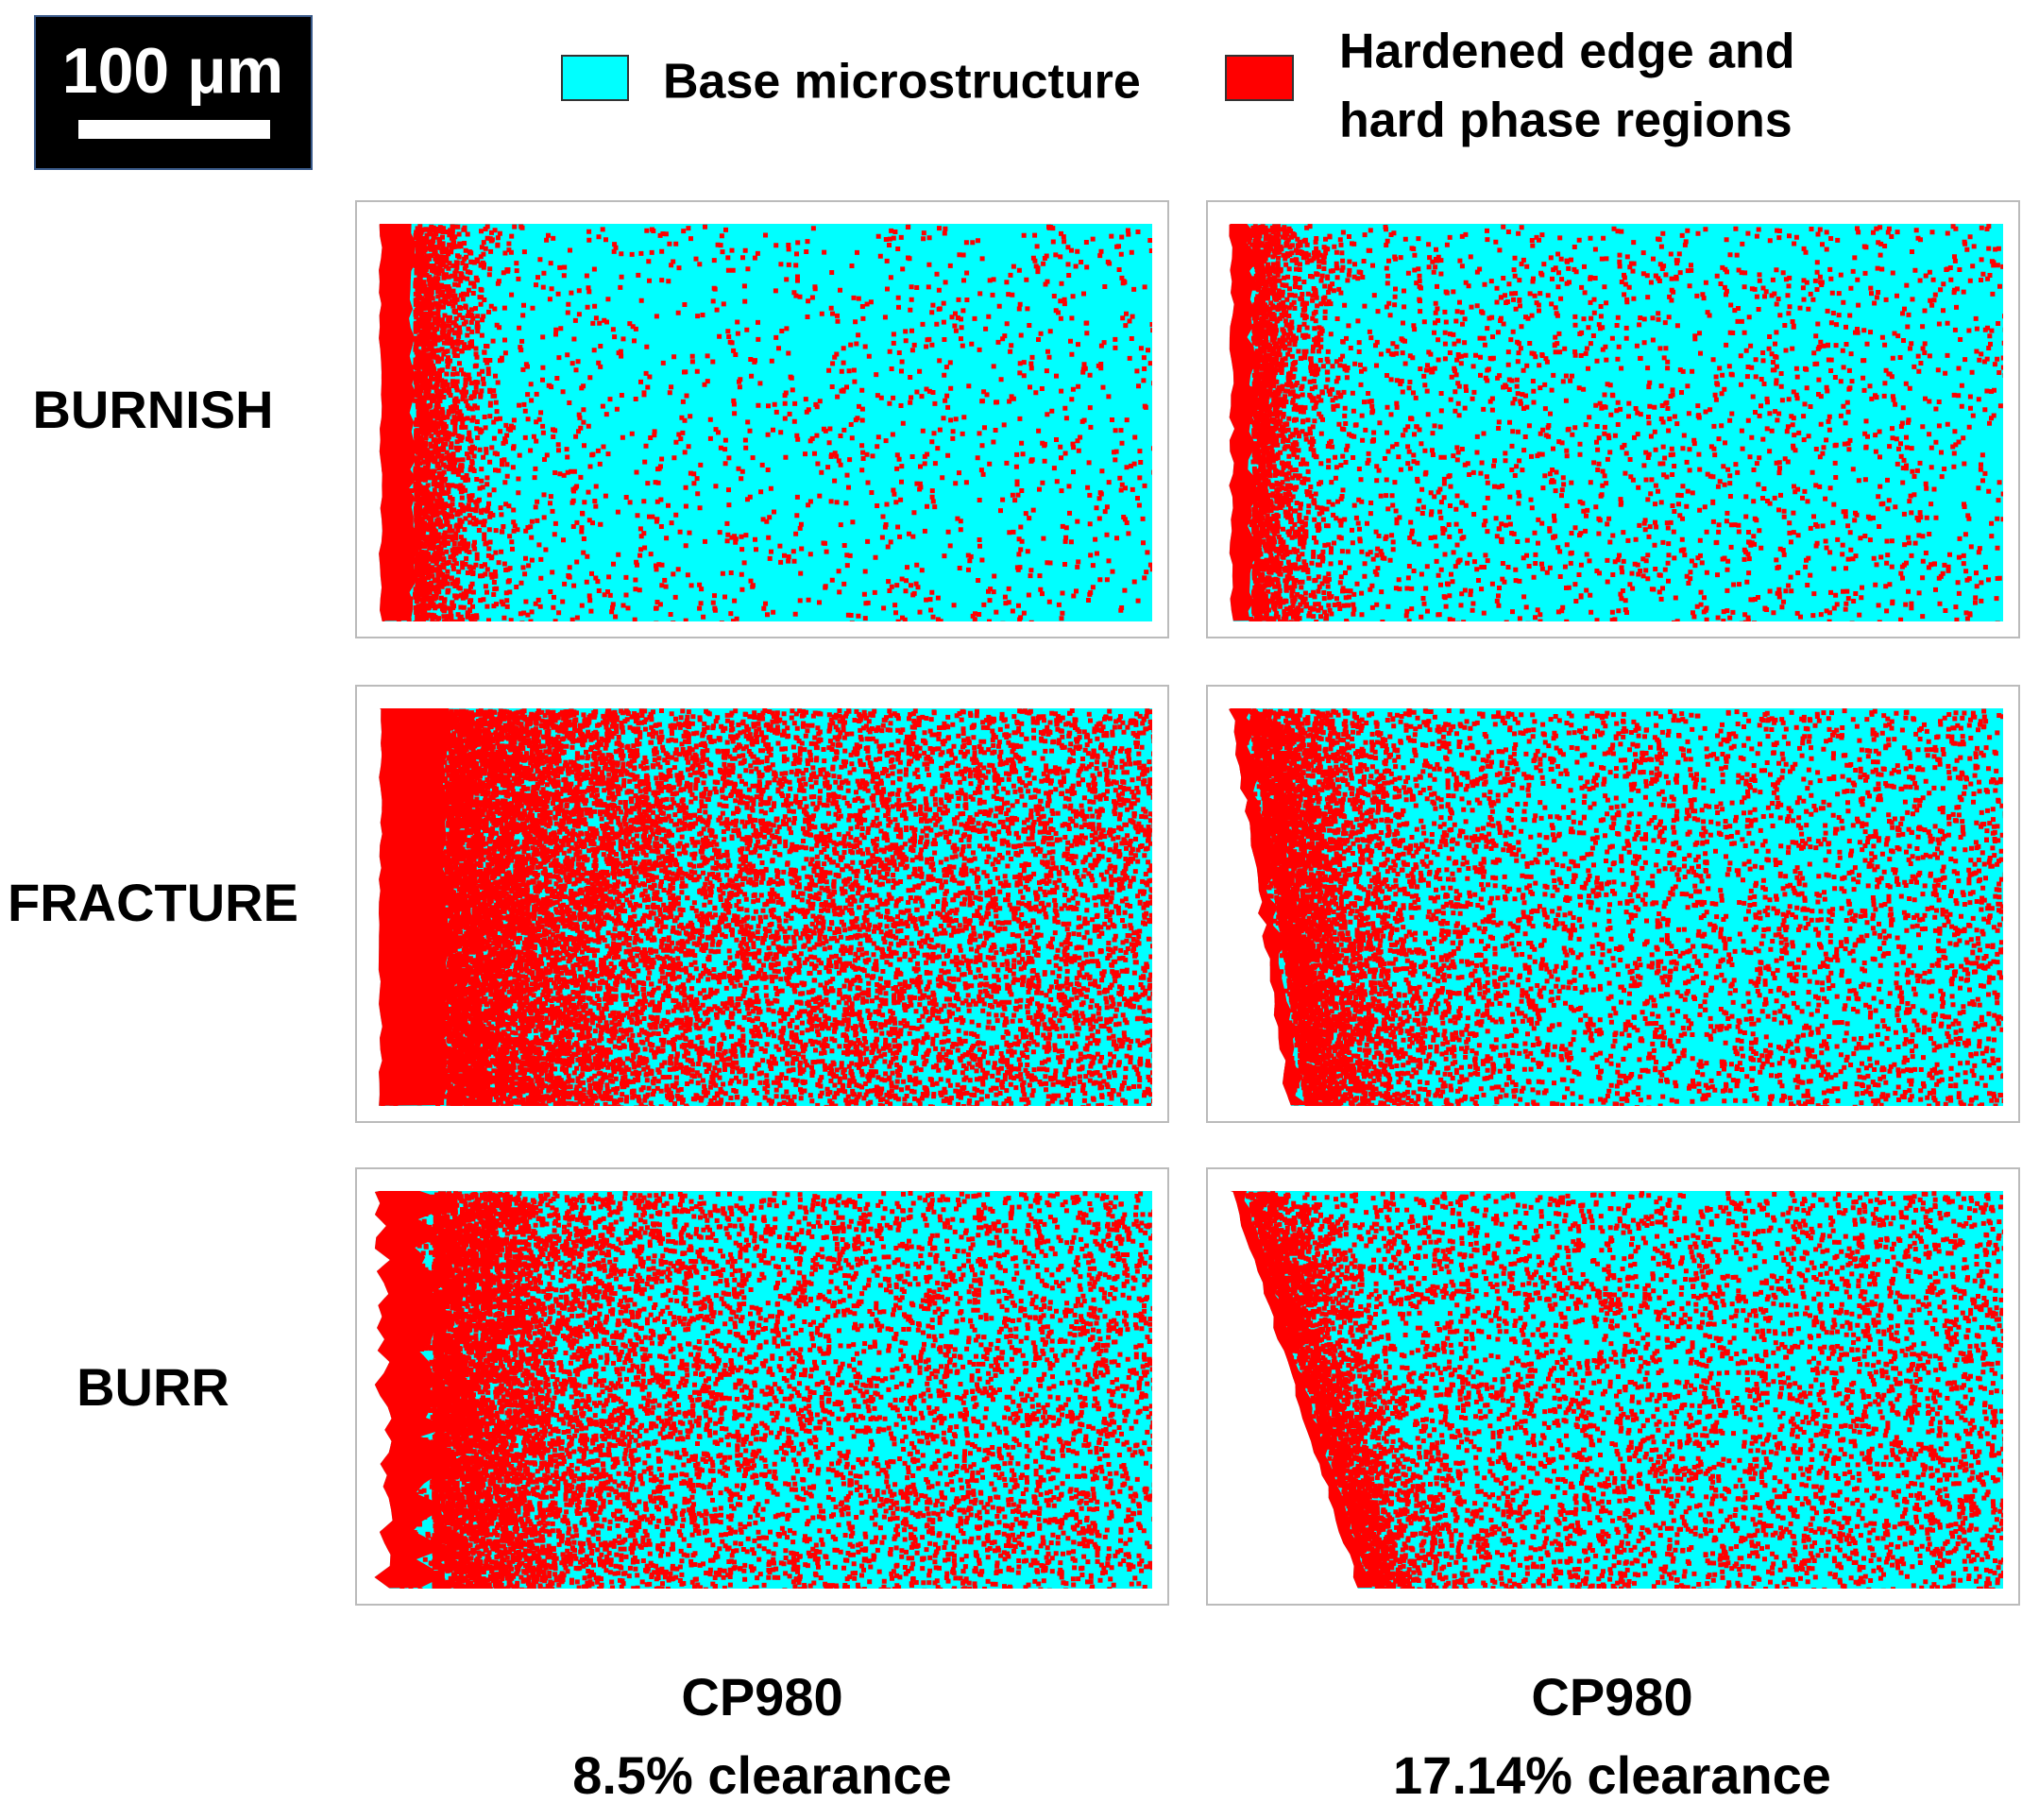  What do you see at coordinates (152, 1387) in the screenshot?
I see `row-label: BURR` at bounding box center [152, 1387].